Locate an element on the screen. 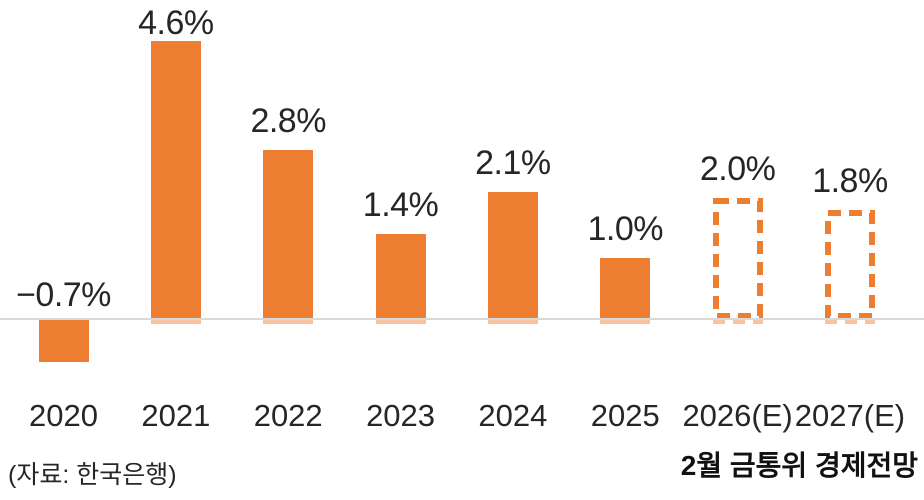 The height and width of the screenshot is (500, 924). bar-column-2022: 2.8% 2022 is located at coordinates (288, 250).